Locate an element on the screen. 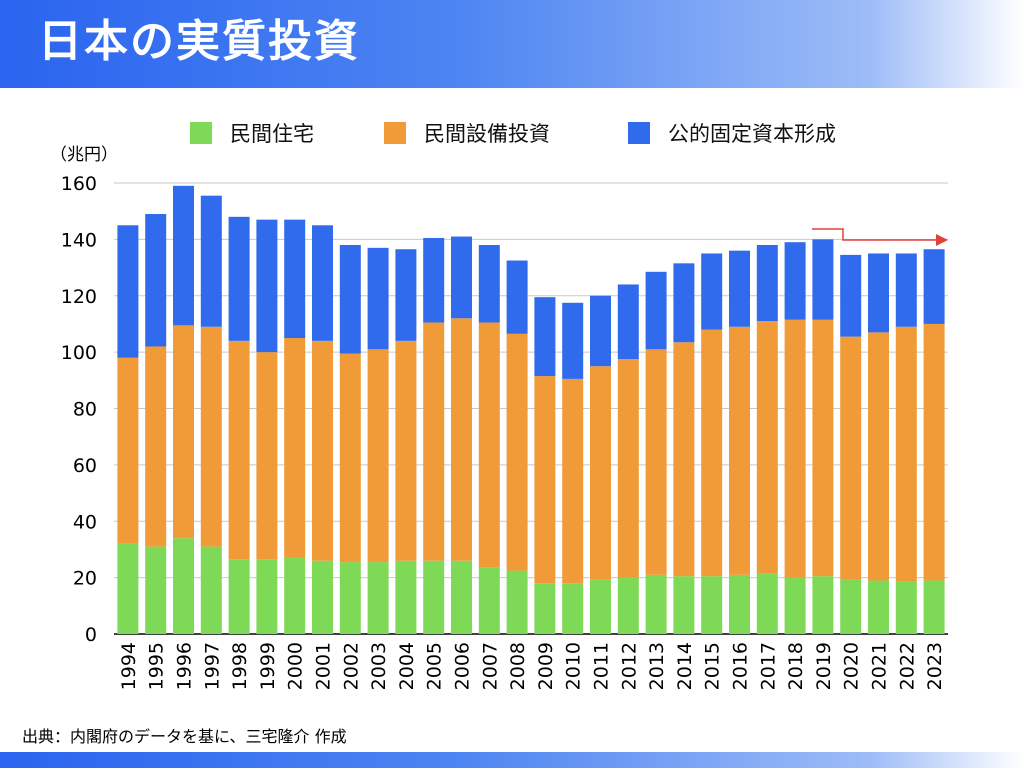 This screenshot has height=768, width=1024. header-bar: 日本の実質投資 is located at coordinates (512, 44).